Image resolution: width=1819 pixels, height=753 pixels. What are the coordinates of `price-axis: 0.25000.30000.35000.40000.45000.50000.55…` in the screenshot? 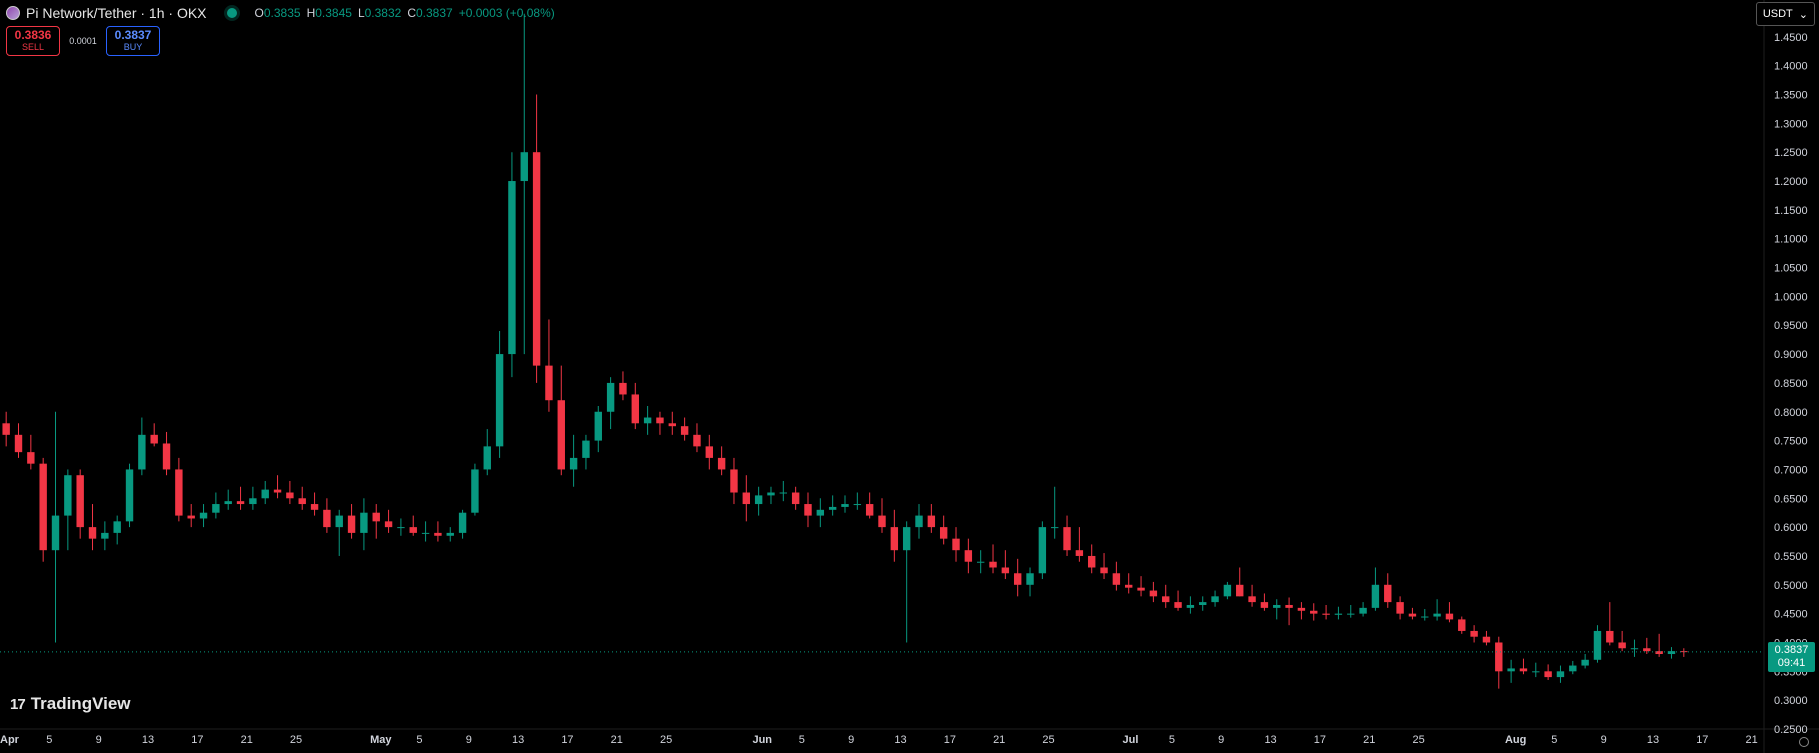 It's located at (1791, 384).